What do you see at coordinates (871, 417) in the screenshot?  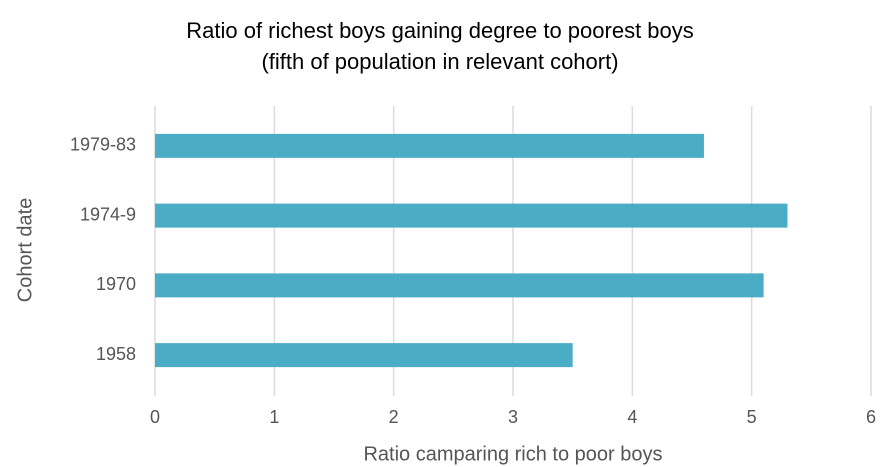 I see `x-tick-label: 6` at bounding box center [871, 417].